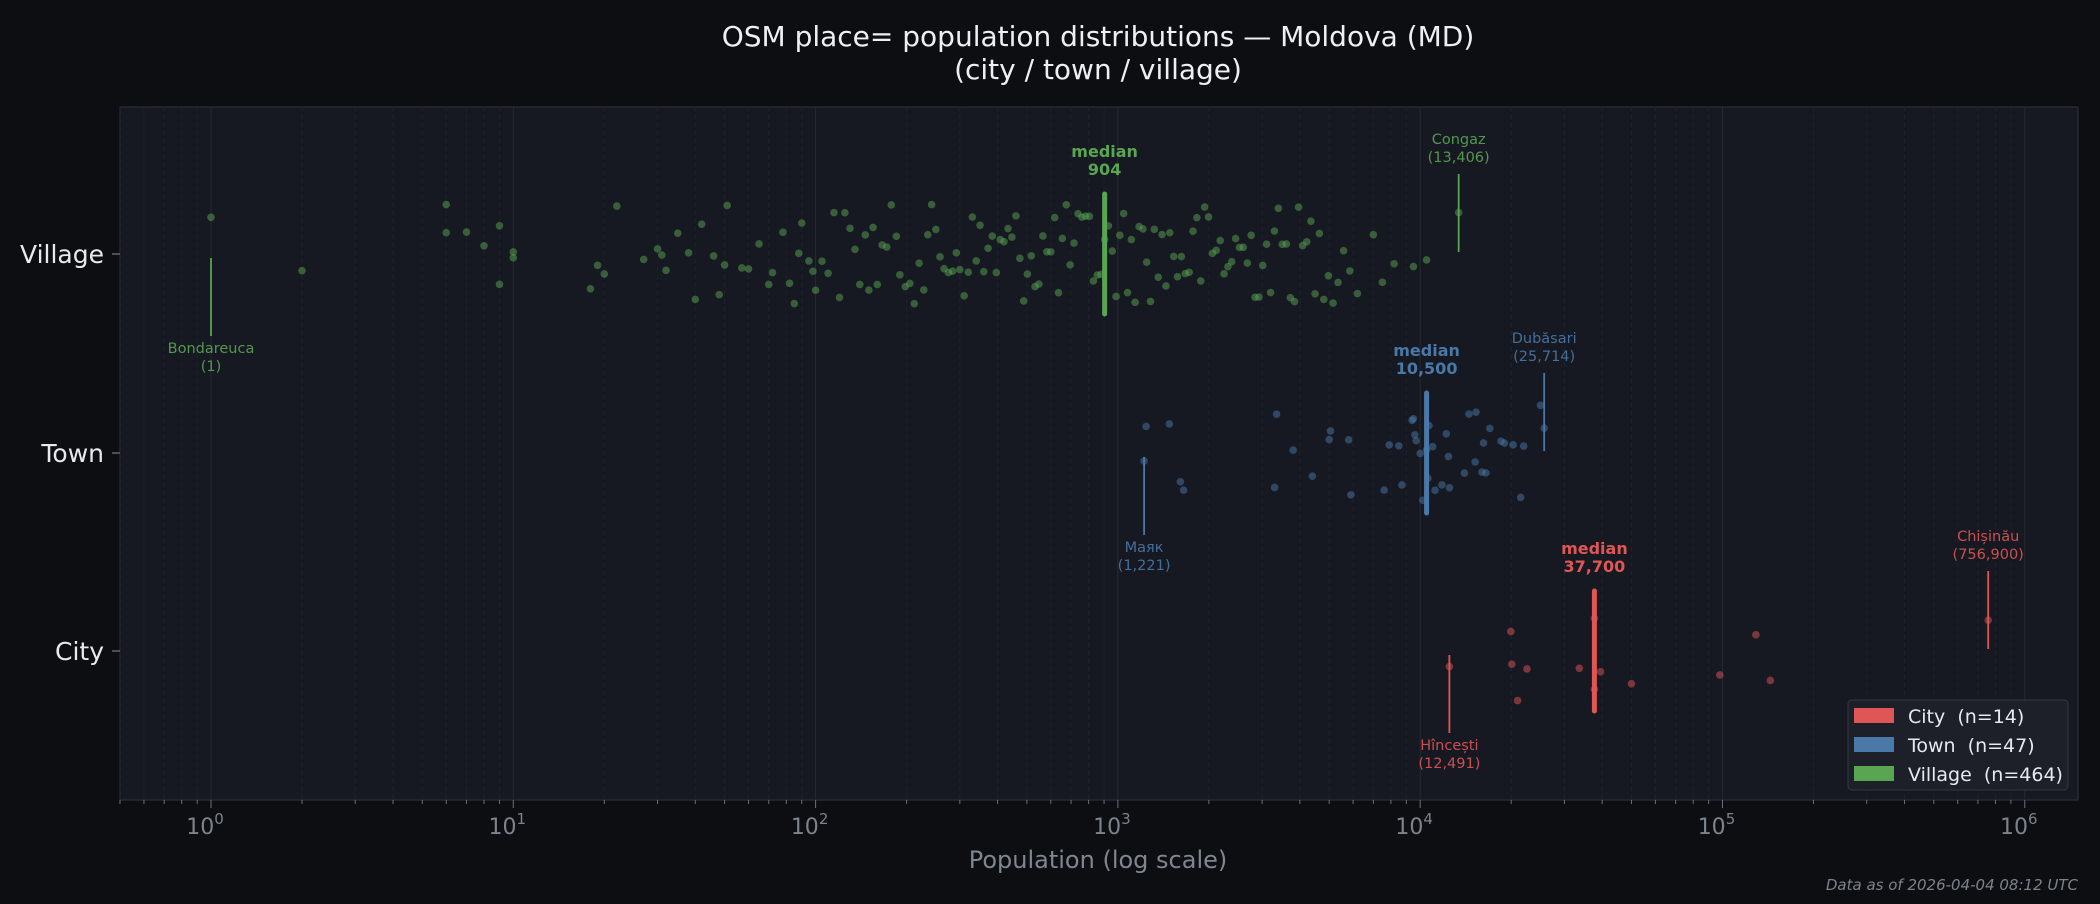 The height and width of the screenshot is (904, 2100). Describe the element at coordinates (1544, 339) in the screenshot. I see `annotation-name: Dubăsari` at that location.